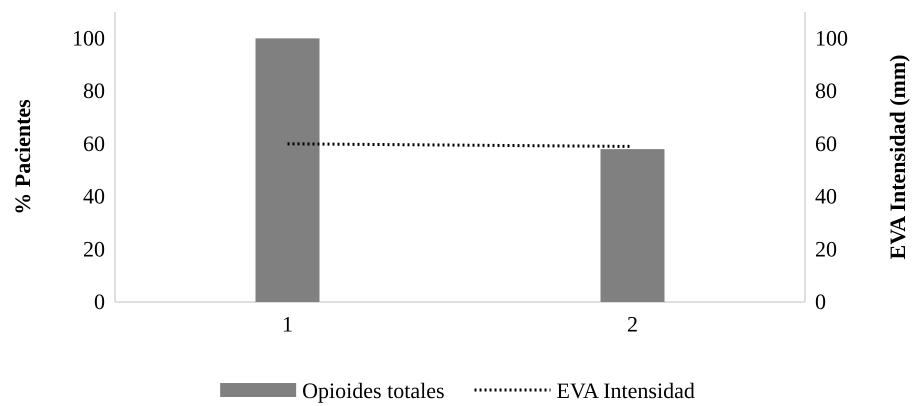 The width and height of the screenshot is (915, 406). What do you see at coordinates (99, 301) in the screenshot?
I see `y-tick-label: 0` at bounding box center [99, 301].